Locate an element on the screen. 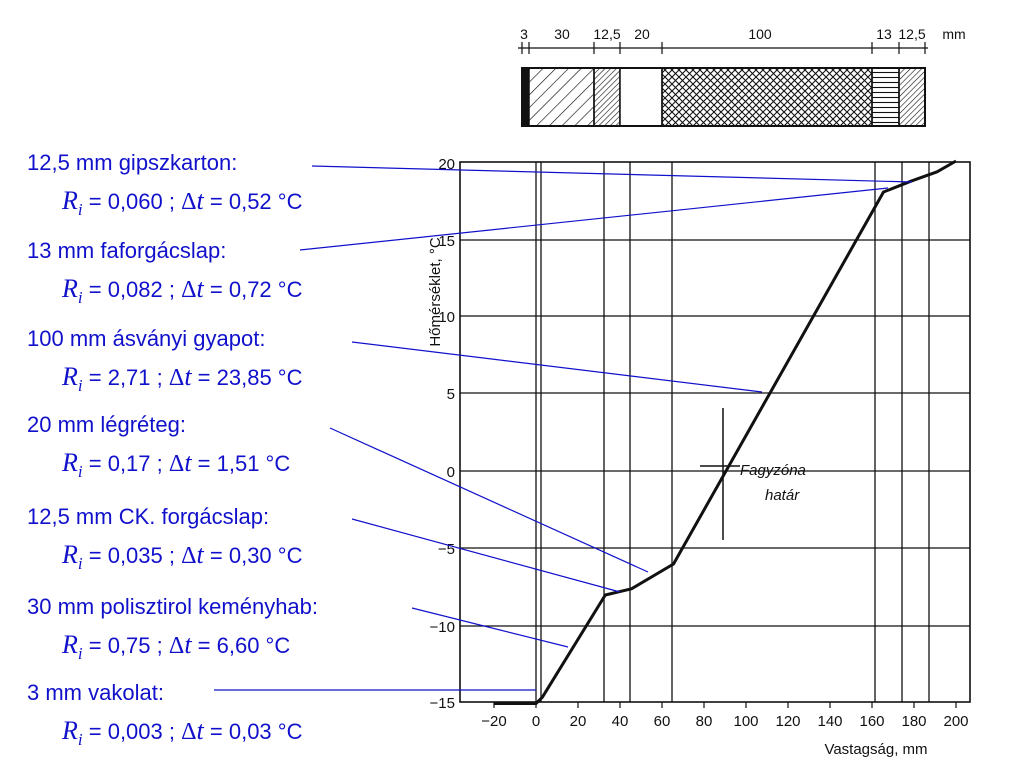  layer-values: Ri = 2,71 ; Δt = 23,85 °C is located at coordinates (182, 379).